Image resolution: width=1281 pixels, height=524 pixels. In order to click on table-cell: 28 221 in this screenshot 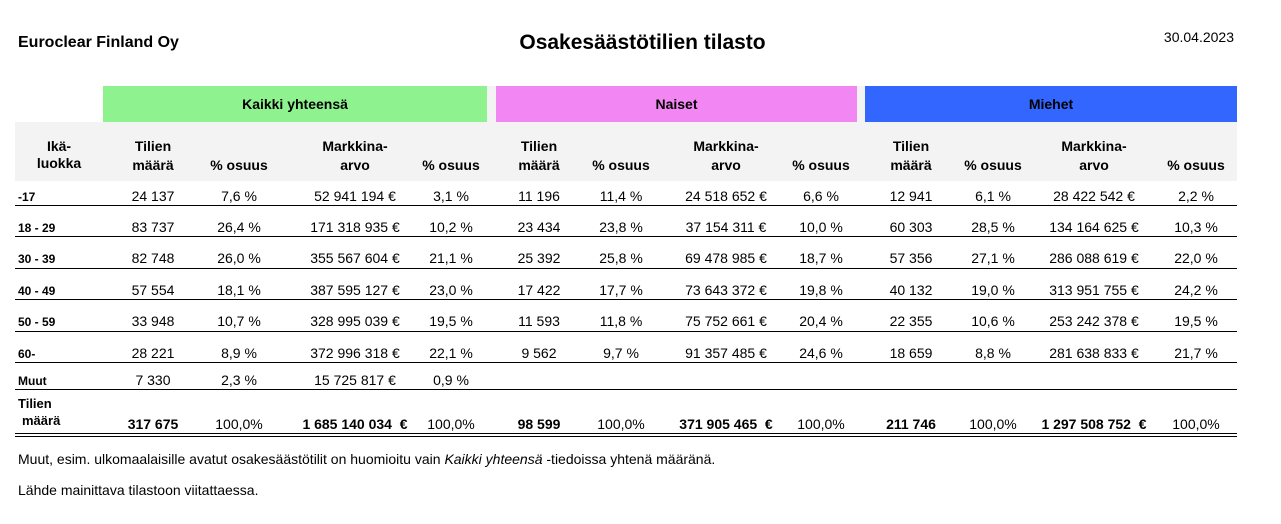, I will do `click(153, 353)`.